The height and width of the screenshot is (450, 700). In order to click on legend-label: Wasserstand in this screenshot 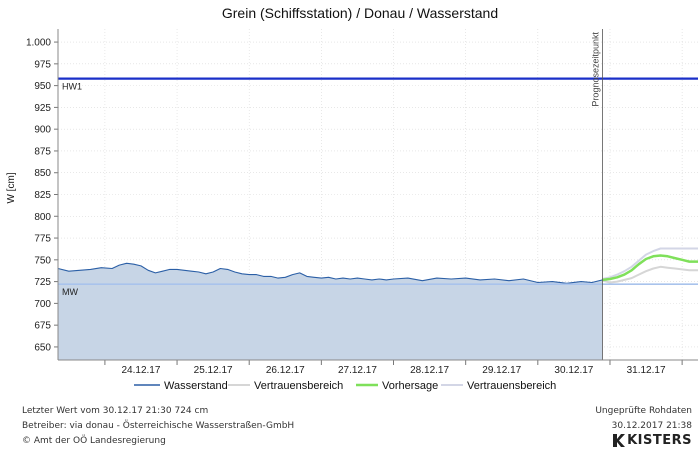, I will do `click(196, 386)`.